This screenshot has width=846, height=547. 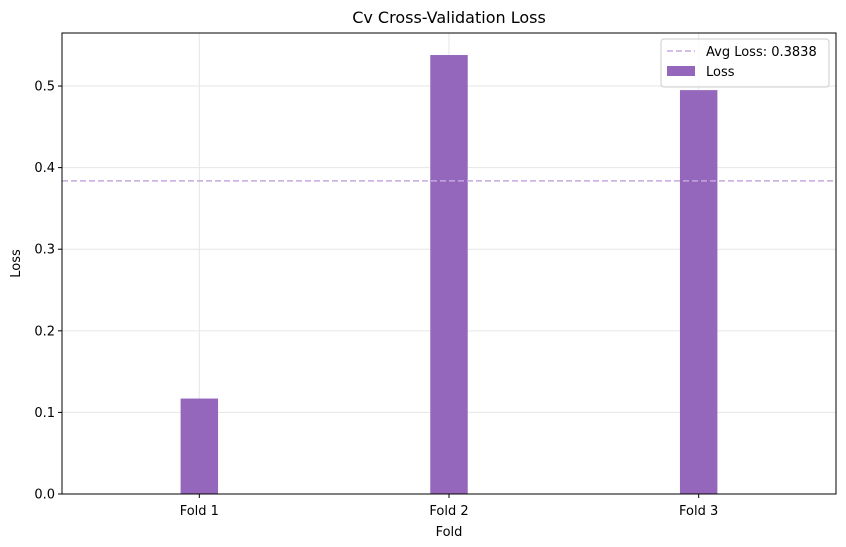 What do you see at coordinates (44, 250) in the screenshot?
I see `y-tick-label: 0.3` at bounding box center [44, 250].